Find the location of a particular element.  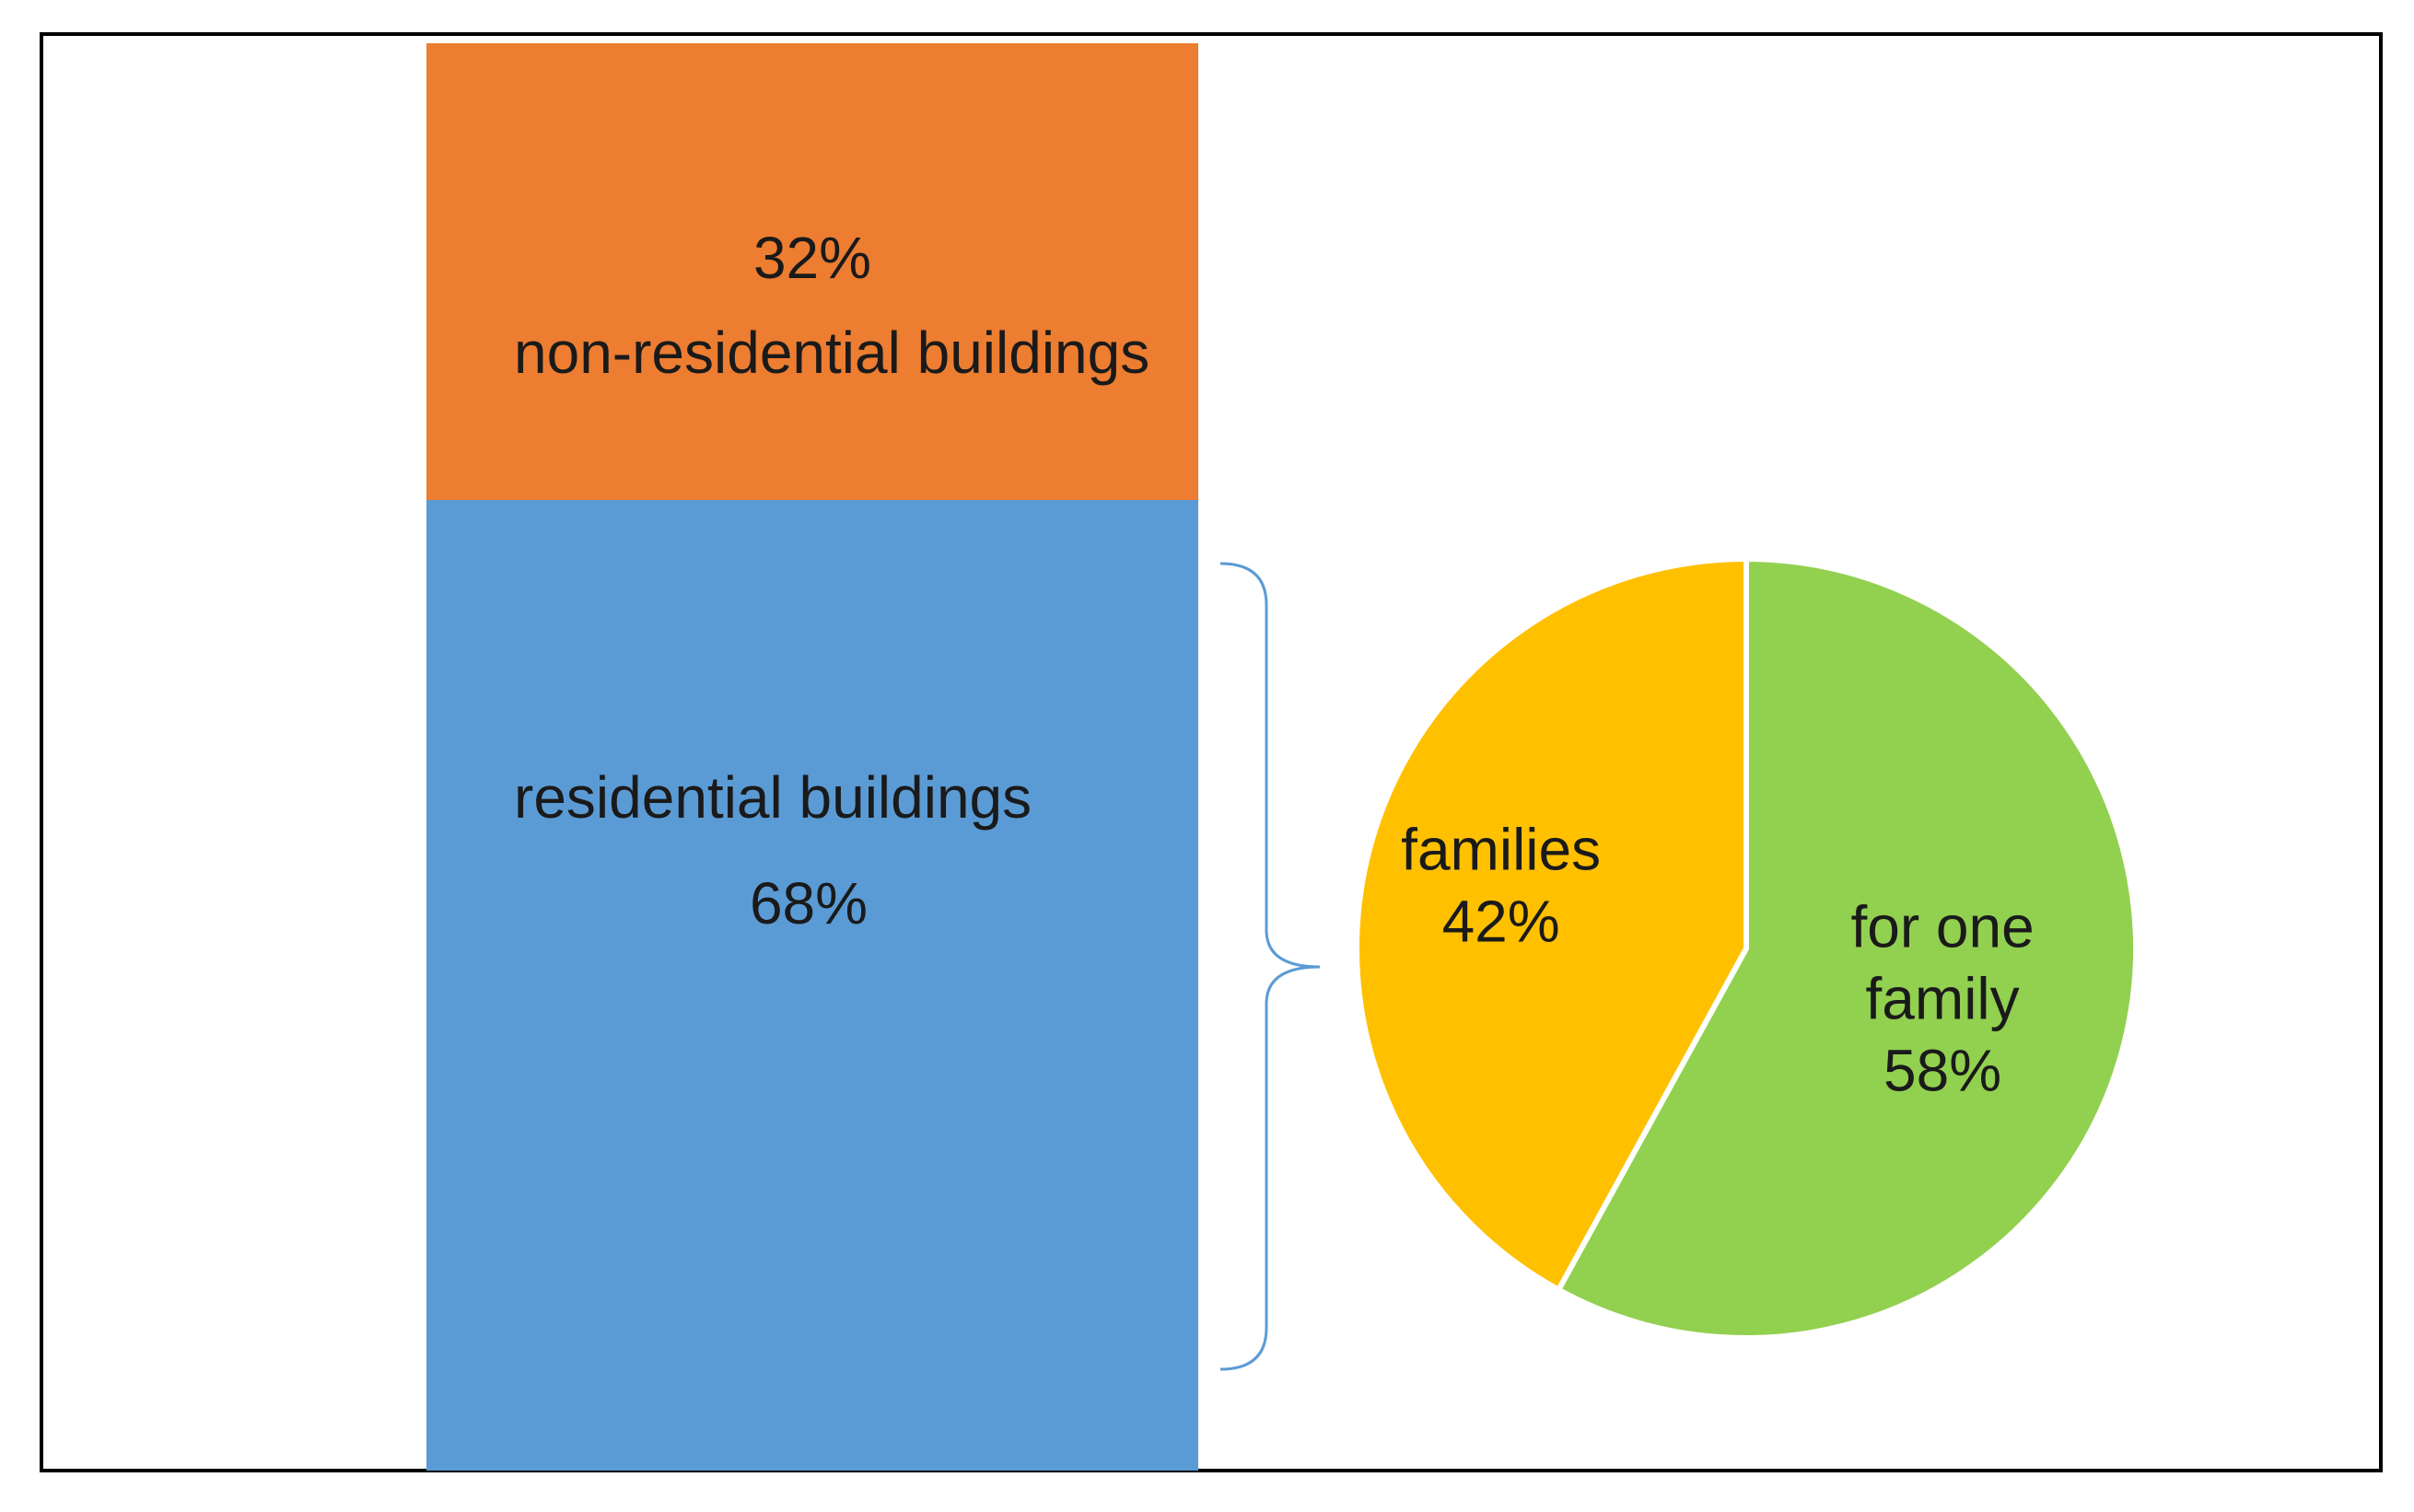

pie-value-label: 58% is located at coordinates (1942, 1071).